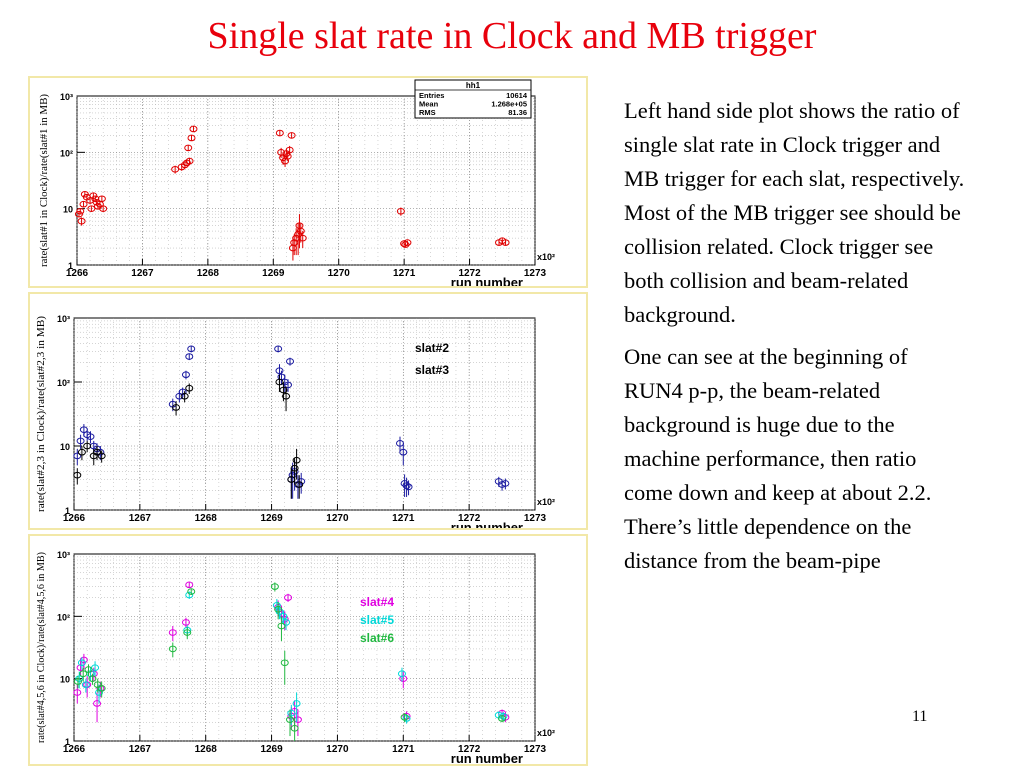 The image size is (1024, 768). Describe the element at coordinates (920, 716) in the screenshot. I see `page-number: 11` at that location.